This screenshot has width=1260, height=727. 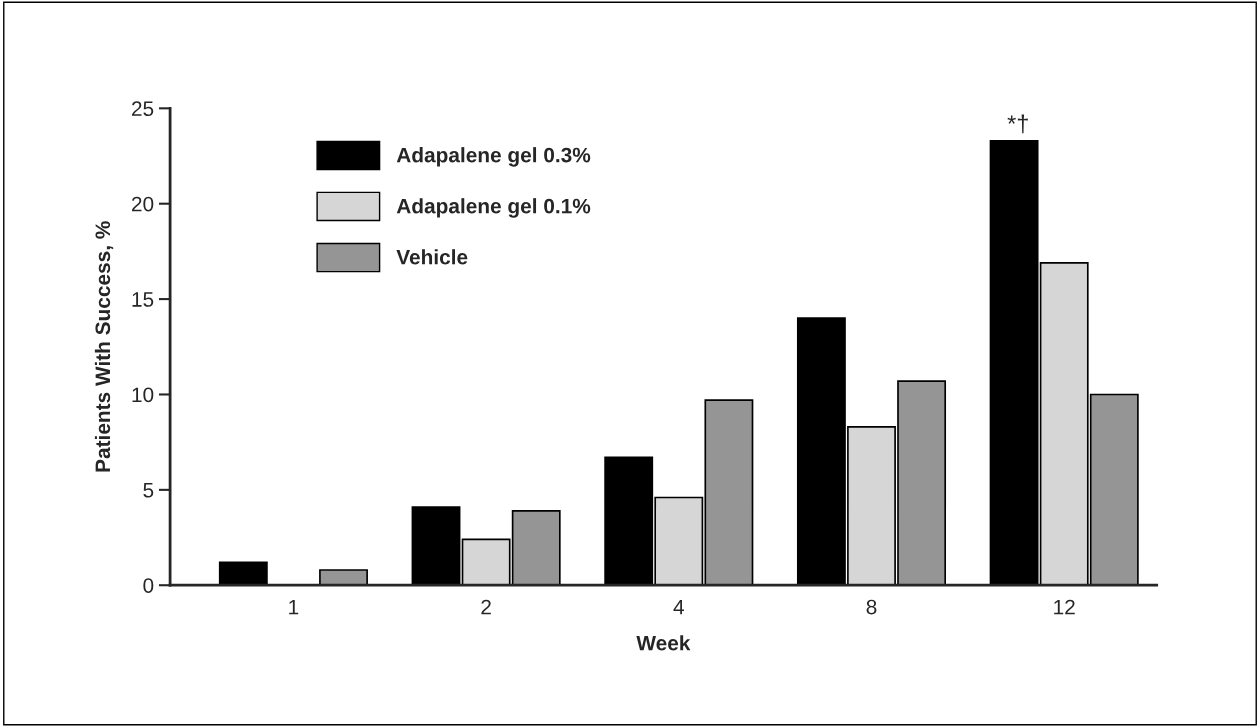 What do you see at coordinates (663, 643) in the screenshot?
I see `x-axis-title: Week` at bounding box center [663, 643].